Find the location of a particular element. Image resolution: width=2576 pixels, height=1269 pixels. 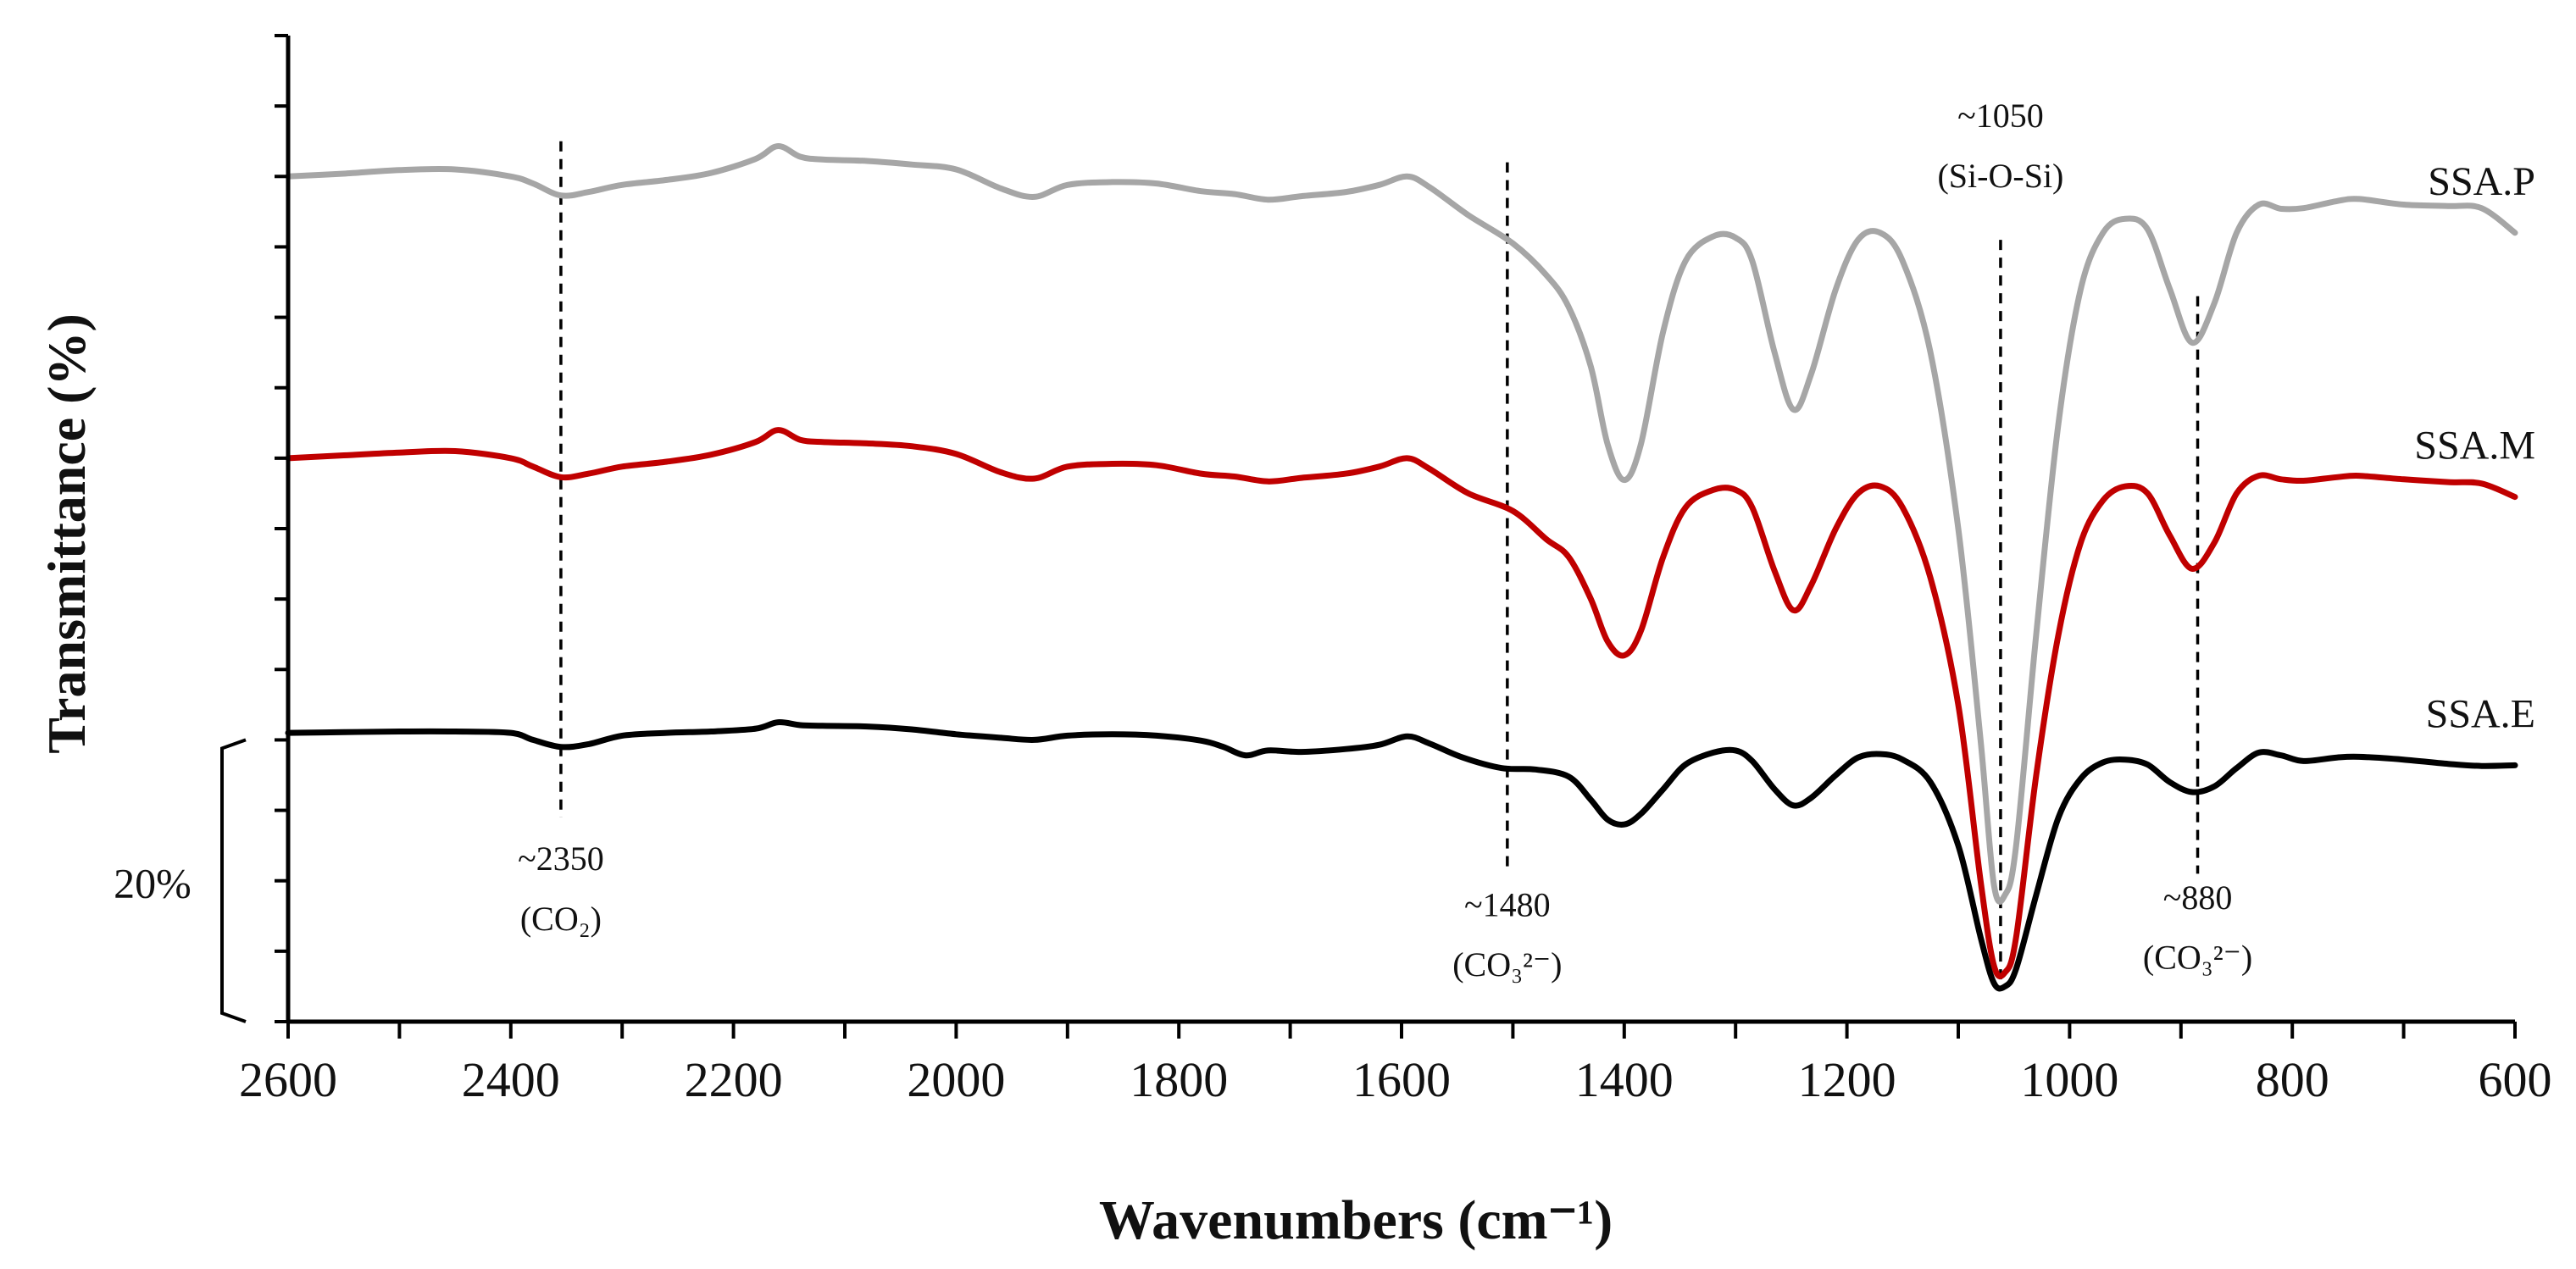

y-ticks is located at coordinates (281, 528).